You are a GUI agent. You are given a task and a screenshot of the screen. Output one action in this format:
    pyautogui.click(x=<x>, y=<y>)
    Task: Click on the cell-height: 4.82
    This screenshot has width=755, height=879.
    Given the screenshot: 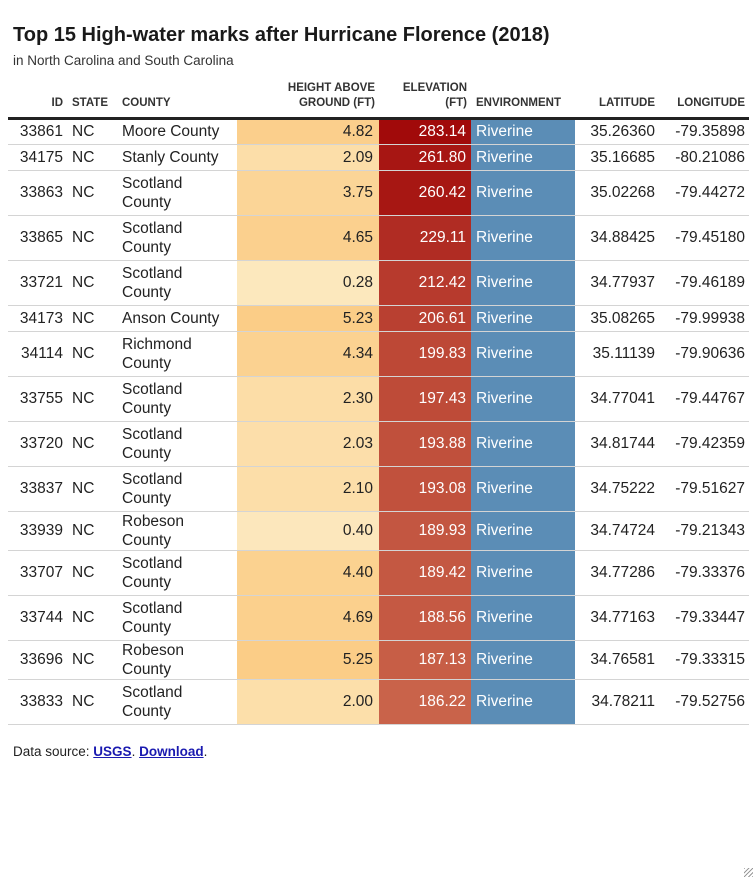 What is the action you would take?
    pyautogui.click(x=308, y=131)
    